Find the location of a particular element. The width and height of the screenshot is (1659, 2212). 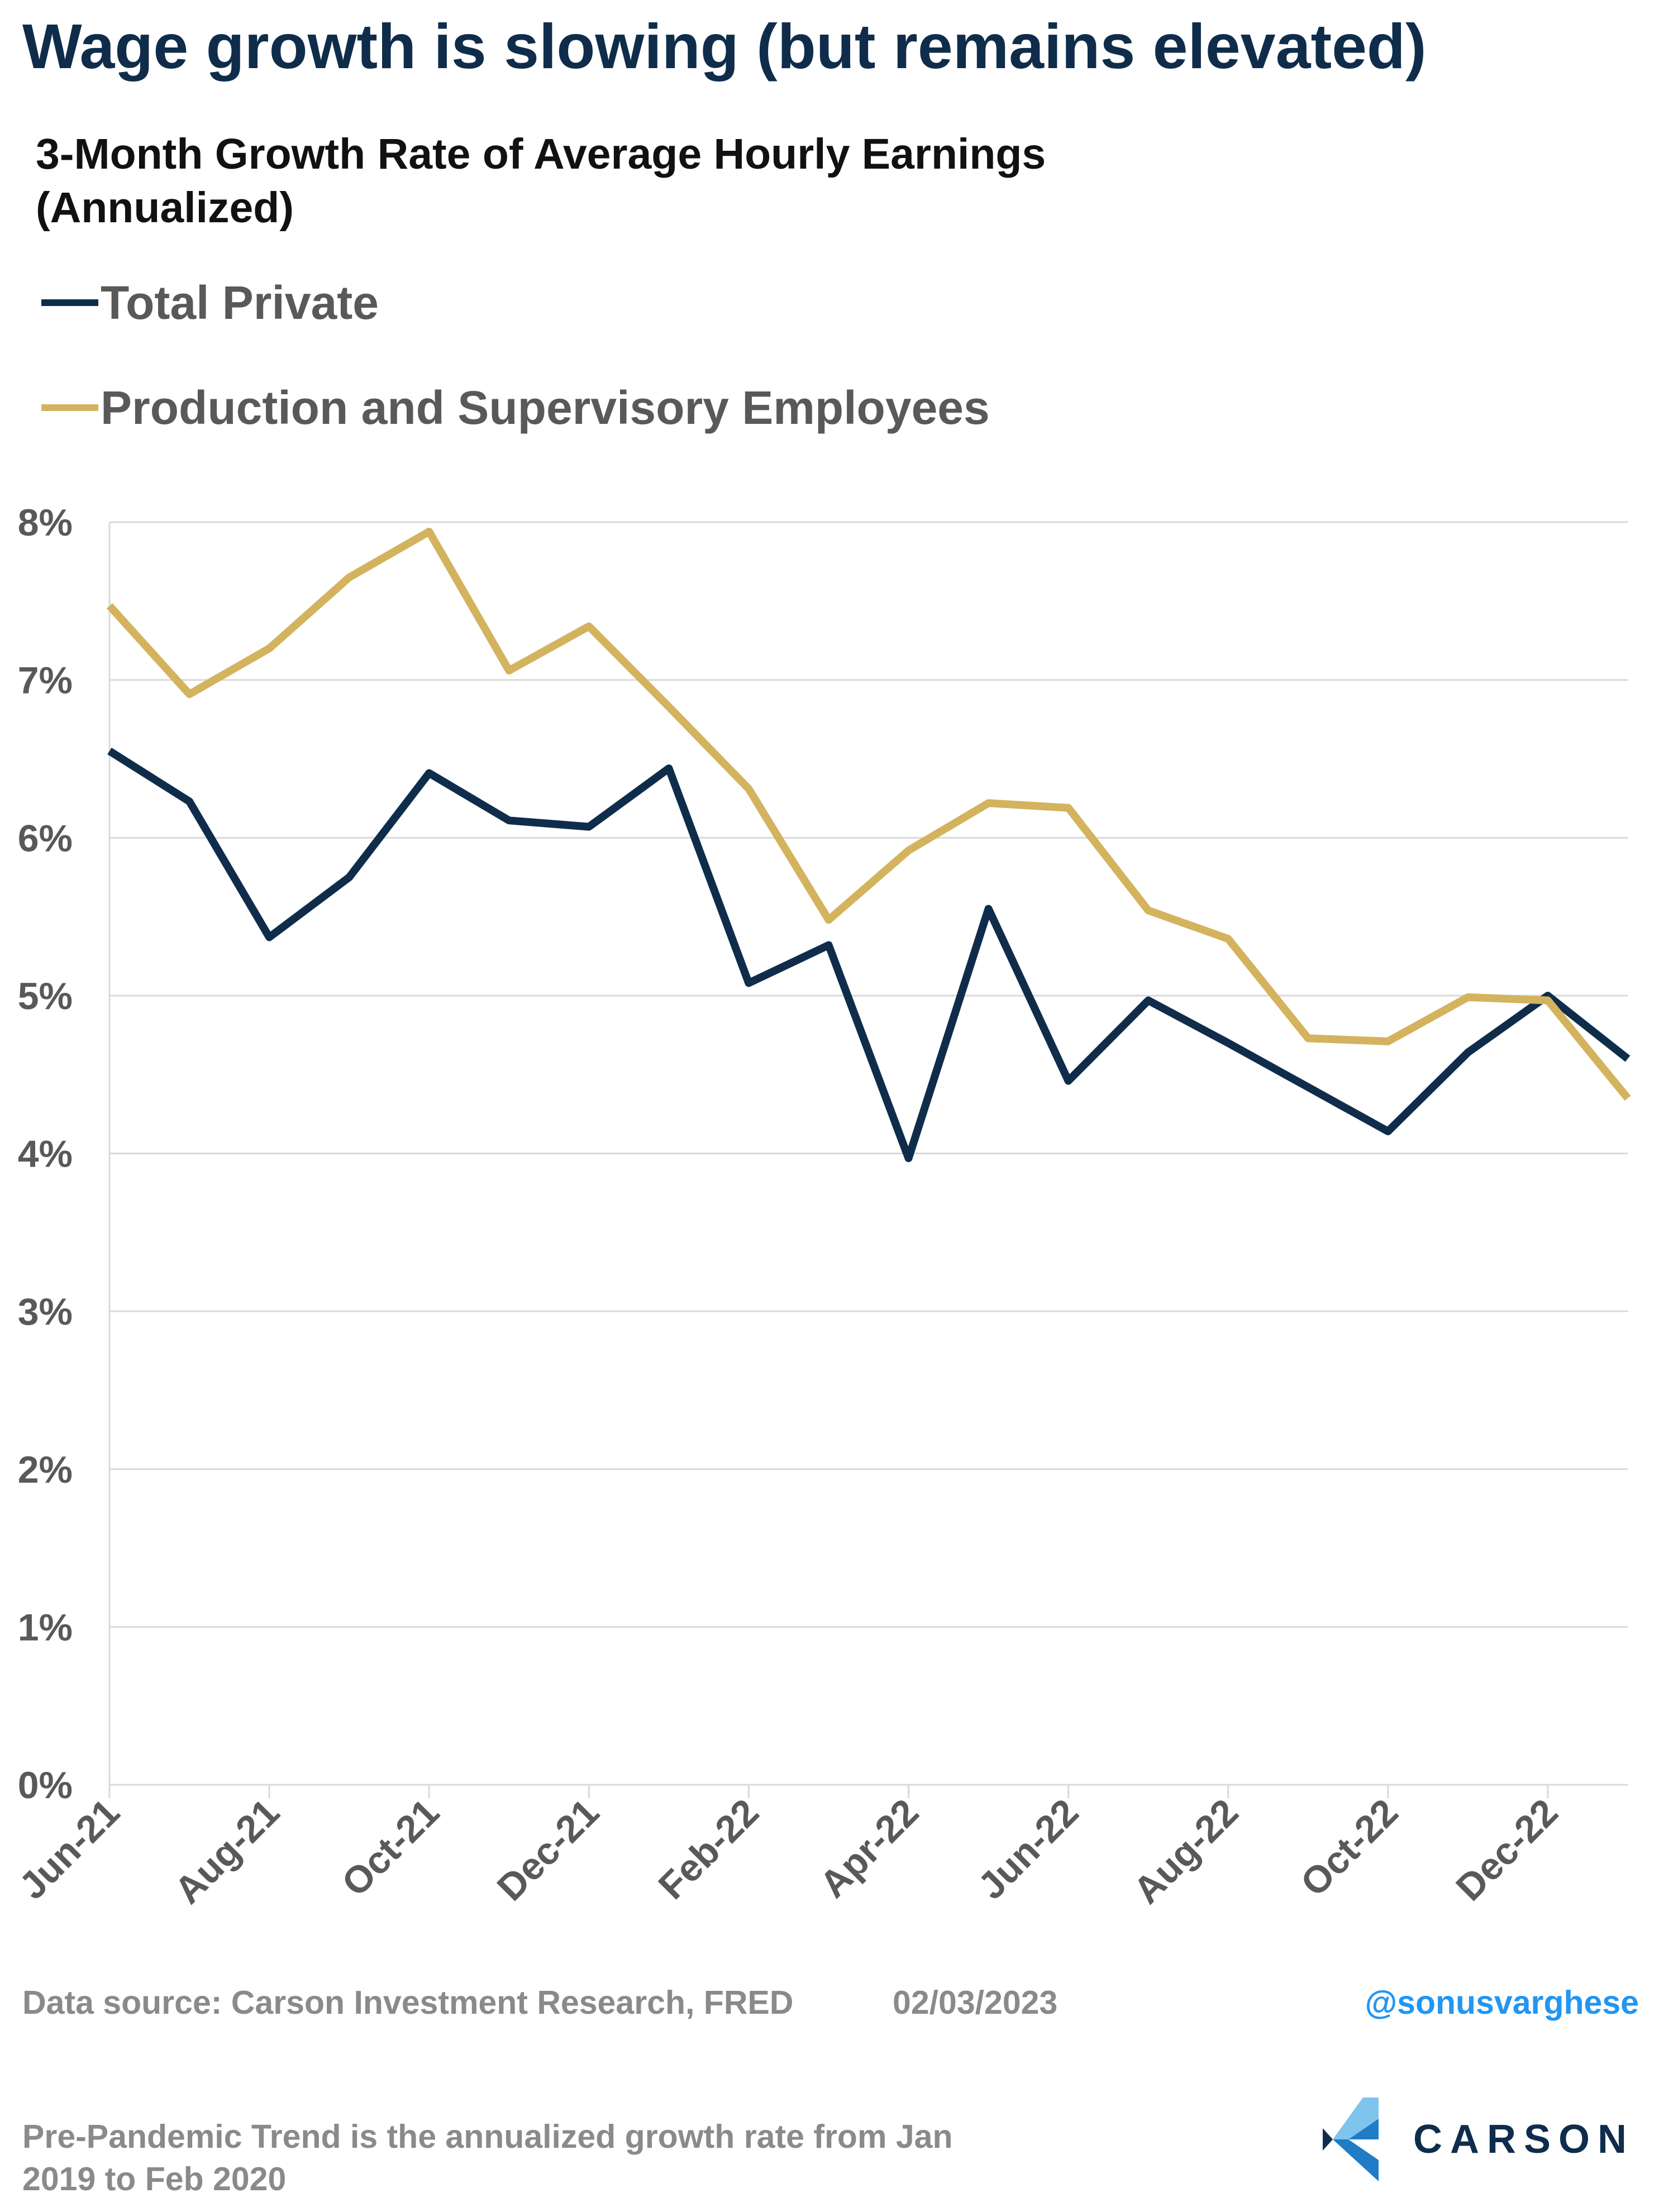

x-tick-label: Aug-21 is located at coordinates (227, 1851).